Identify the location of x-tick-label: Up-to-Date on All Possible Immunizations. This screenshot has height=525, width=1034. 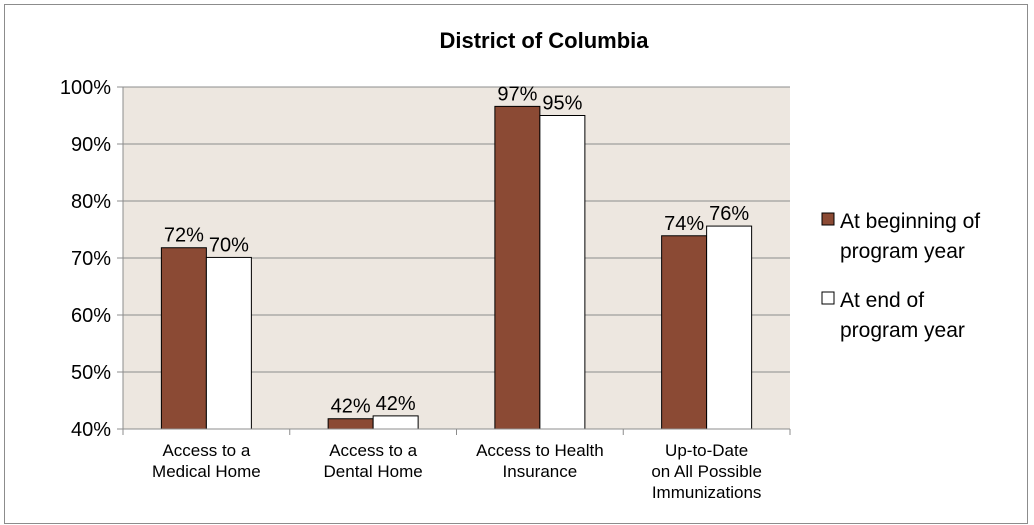
(706, 471).